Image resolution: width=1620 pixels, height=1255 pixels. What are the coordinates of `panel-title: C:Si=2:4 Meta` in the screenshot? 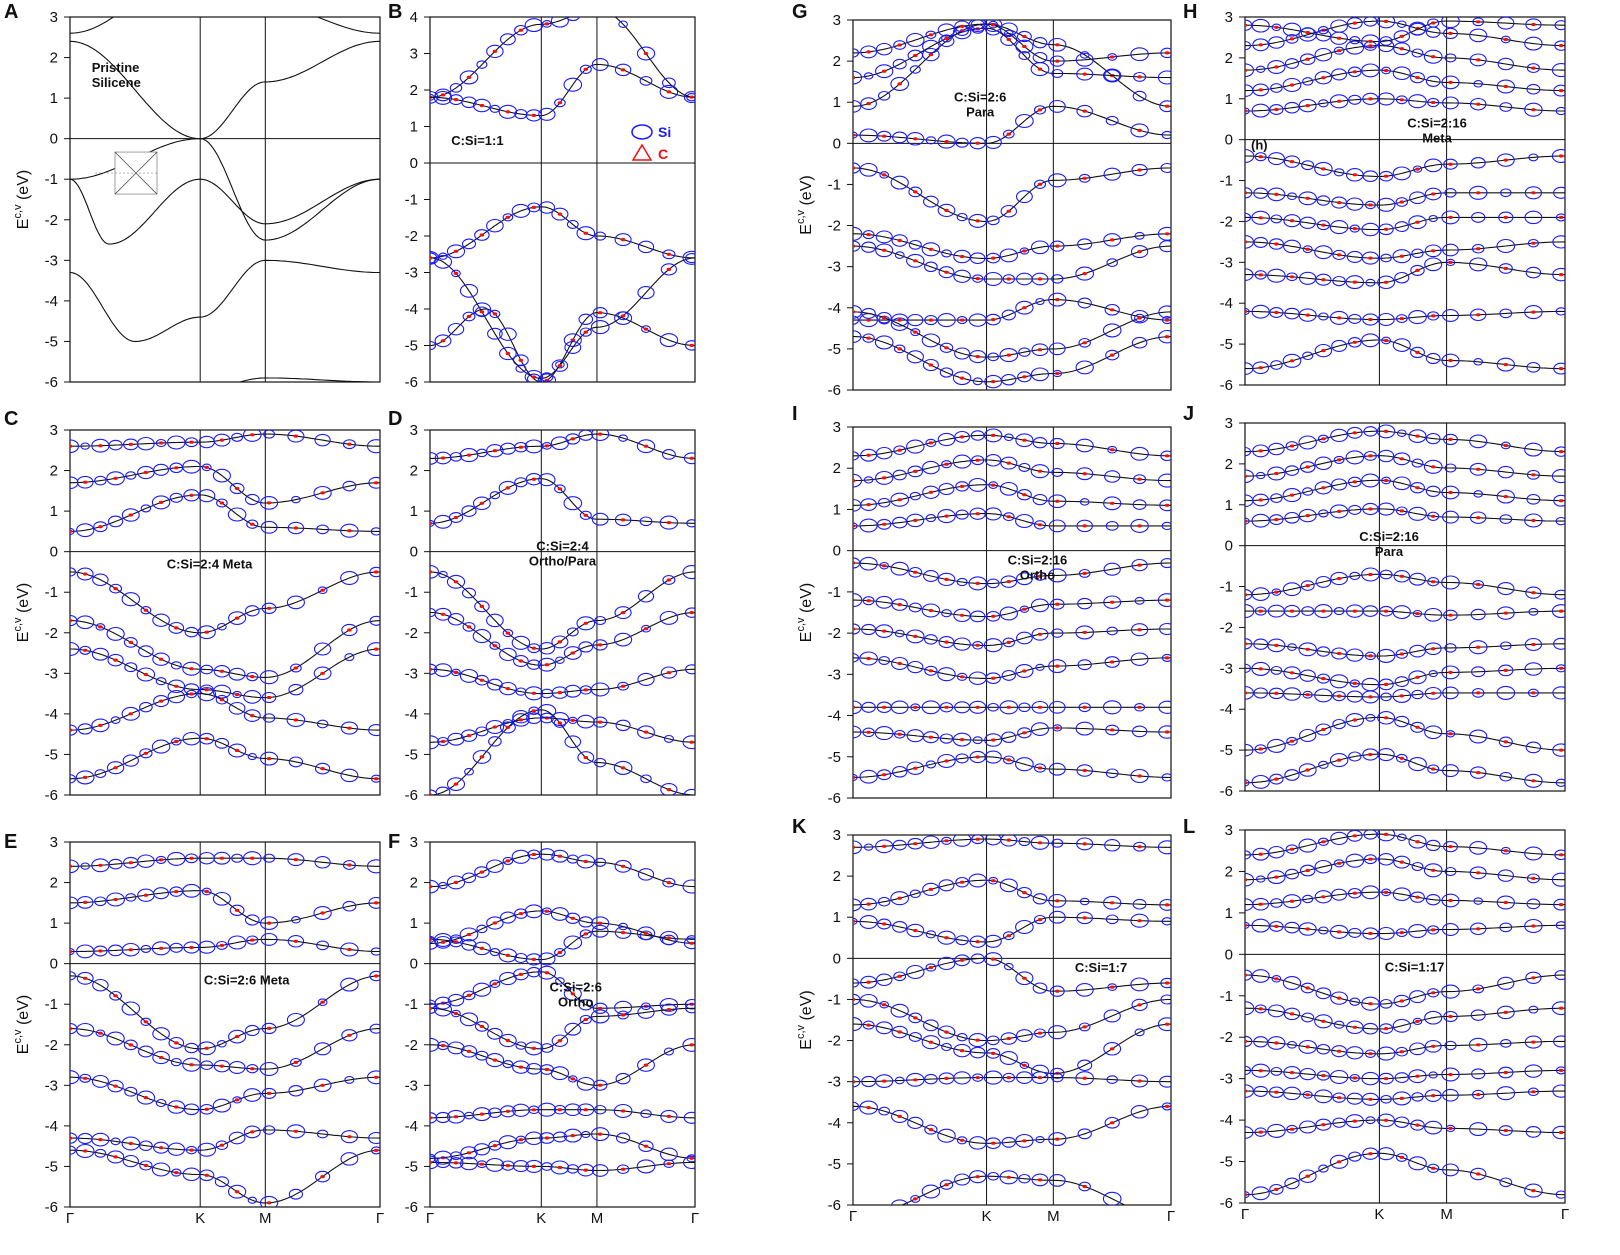 It's located at (210, 564).